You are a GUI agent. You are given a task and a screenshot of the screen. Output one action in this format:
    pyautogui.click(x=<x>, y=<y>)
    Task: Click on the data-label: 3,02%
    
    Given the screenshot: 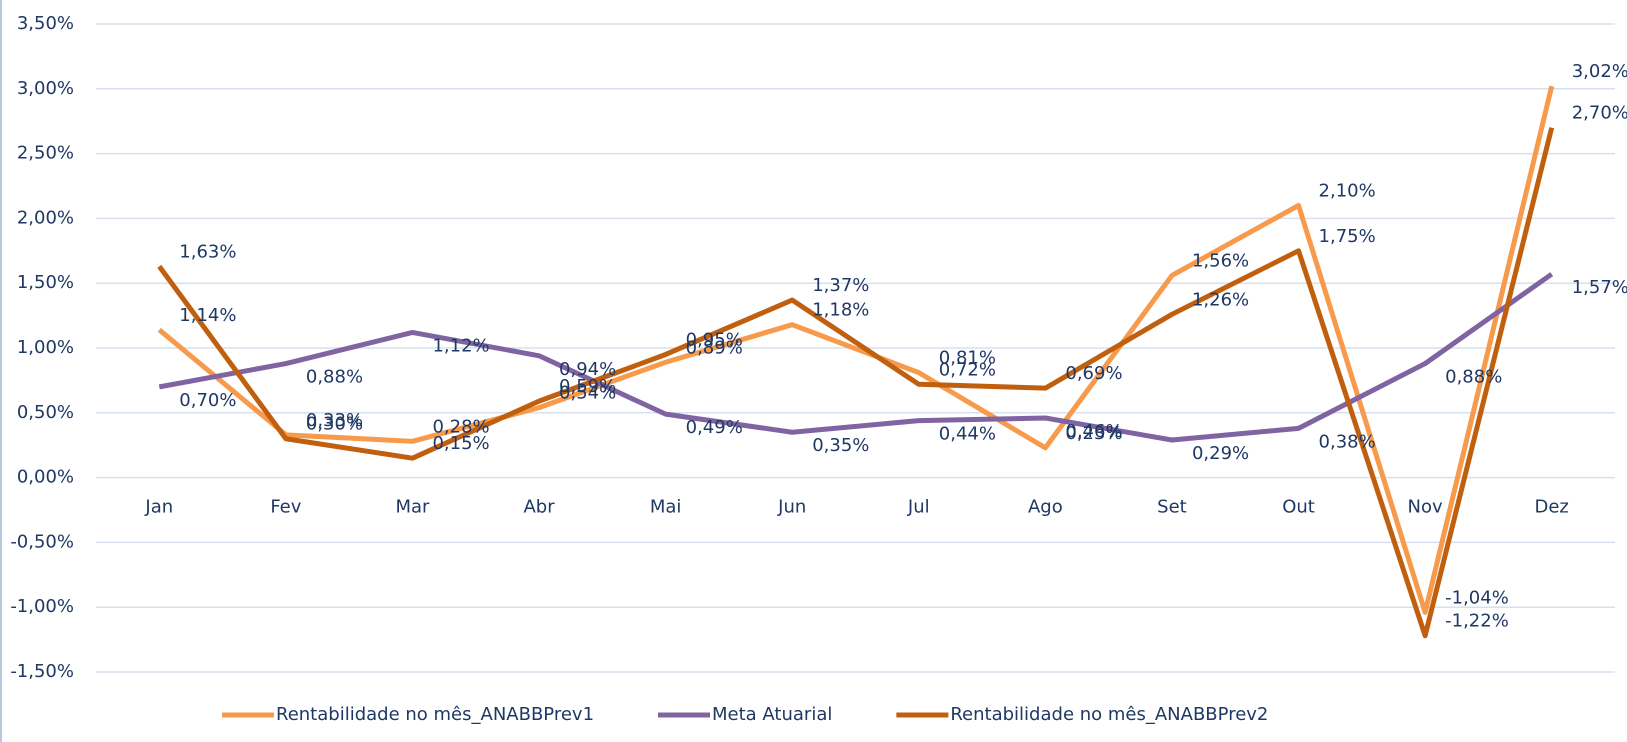 What is the action you would take?
    pyautogui.click(x=1599, y=71)
    